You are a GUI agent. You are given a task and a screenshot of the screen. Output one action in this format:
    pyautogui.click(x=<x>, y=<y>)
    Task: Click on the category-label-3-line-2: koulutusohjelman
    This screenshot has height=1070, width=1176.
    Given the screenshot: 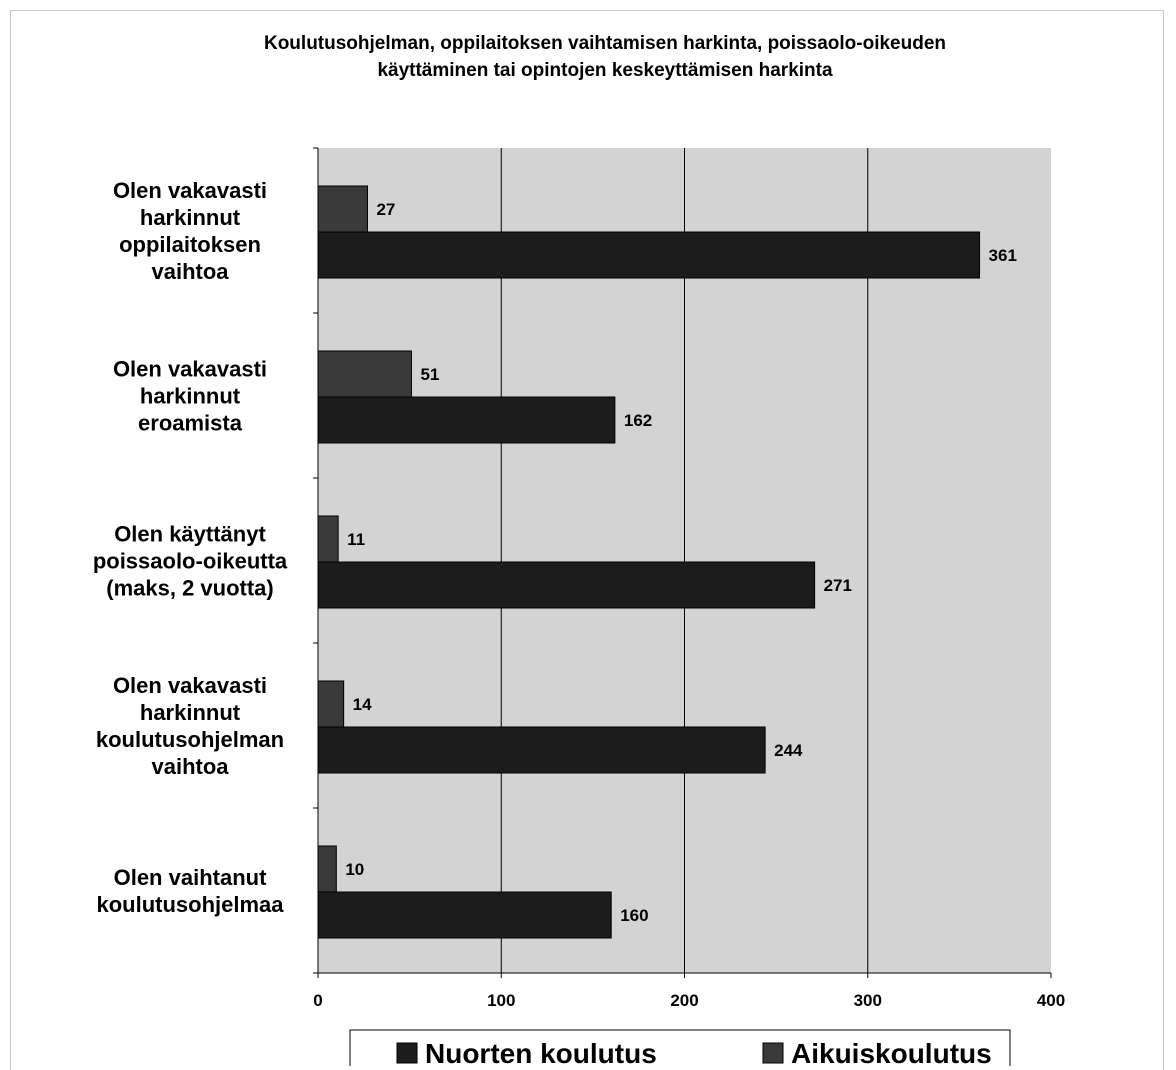 What is the action you would take?
    pyautogui.click(x=190, y=739)
    